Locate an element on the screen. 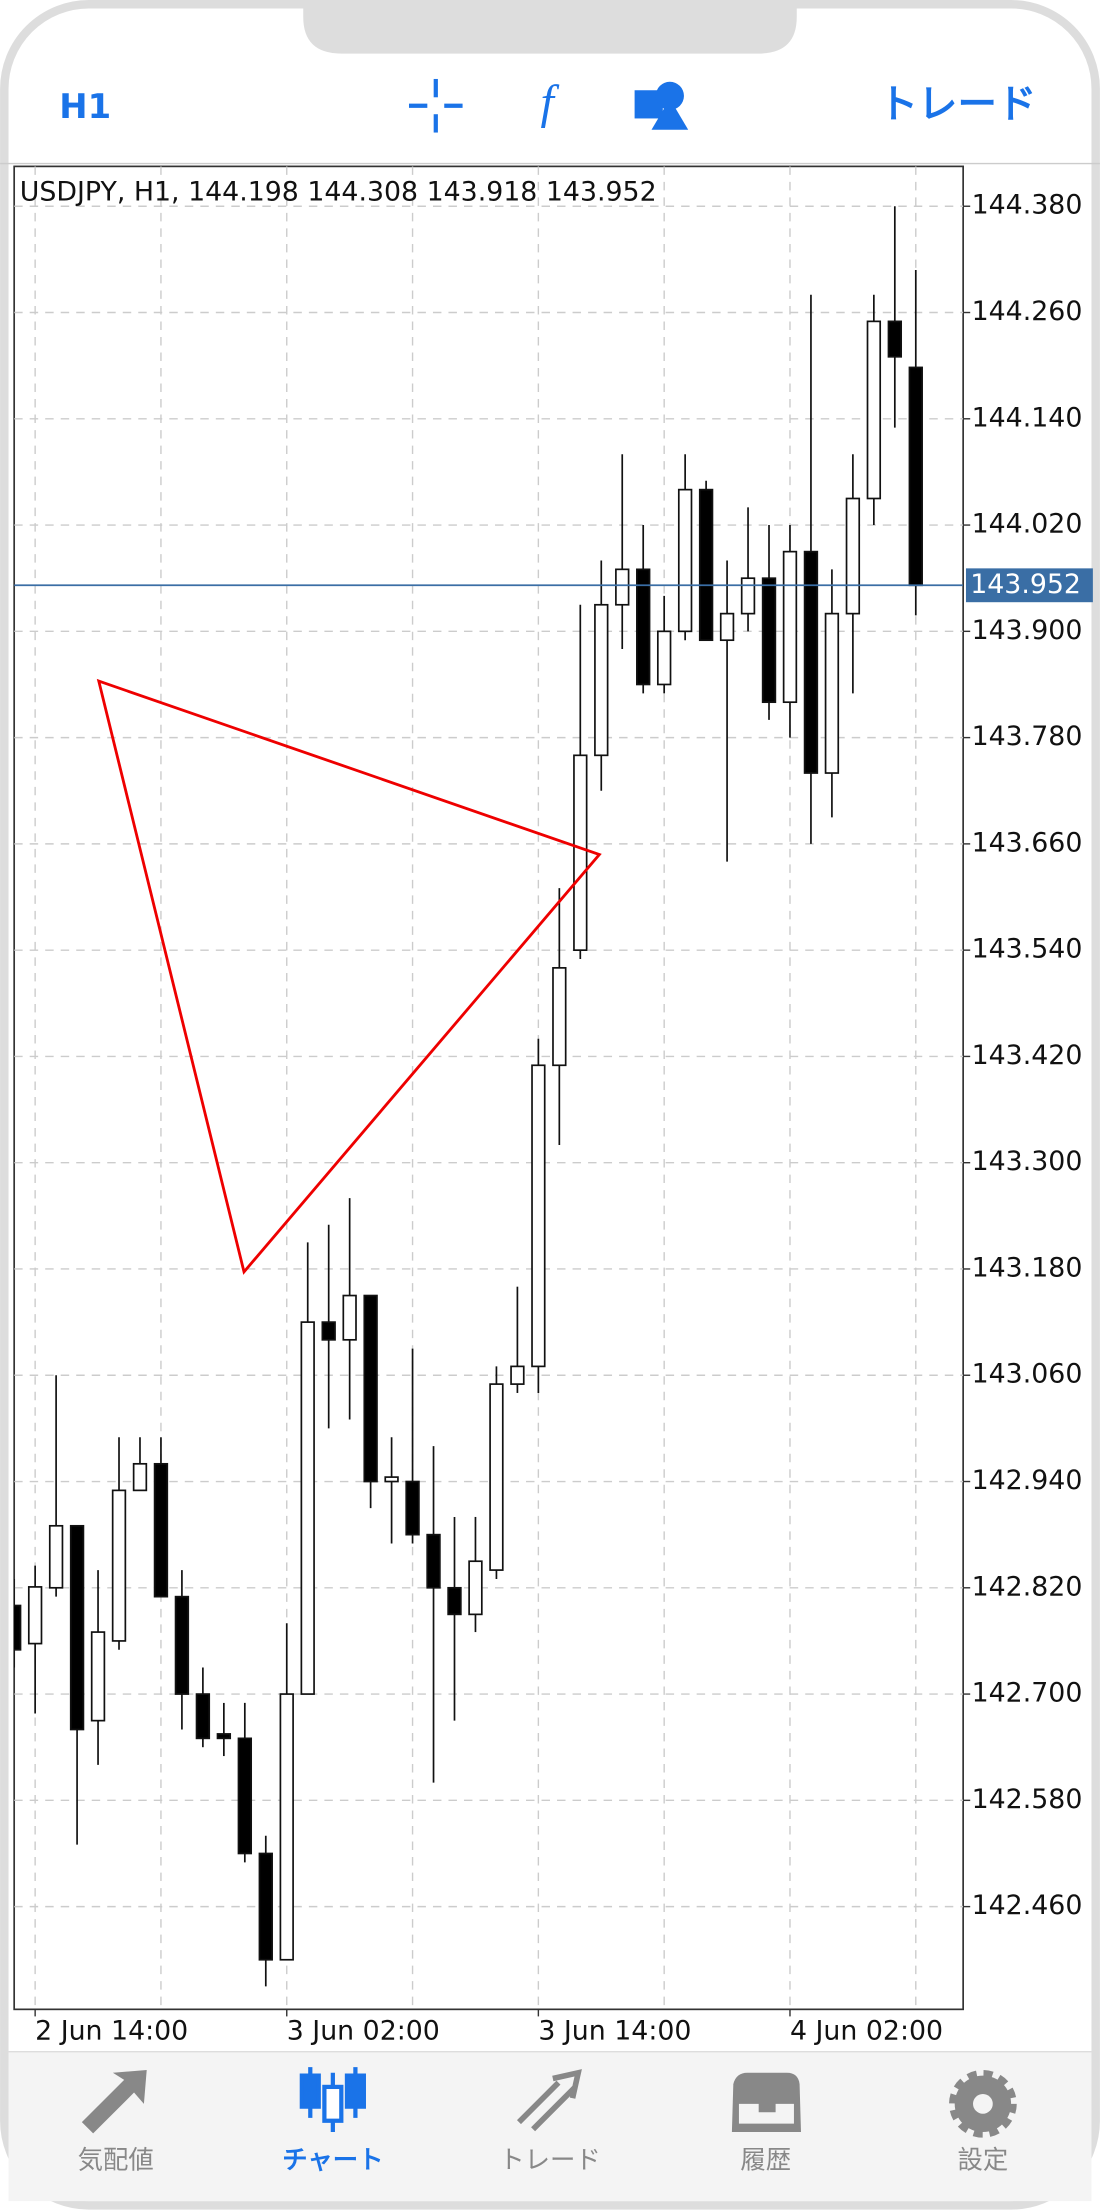  y-tick-label: 143.540 is located at coordinates (1027, 949).